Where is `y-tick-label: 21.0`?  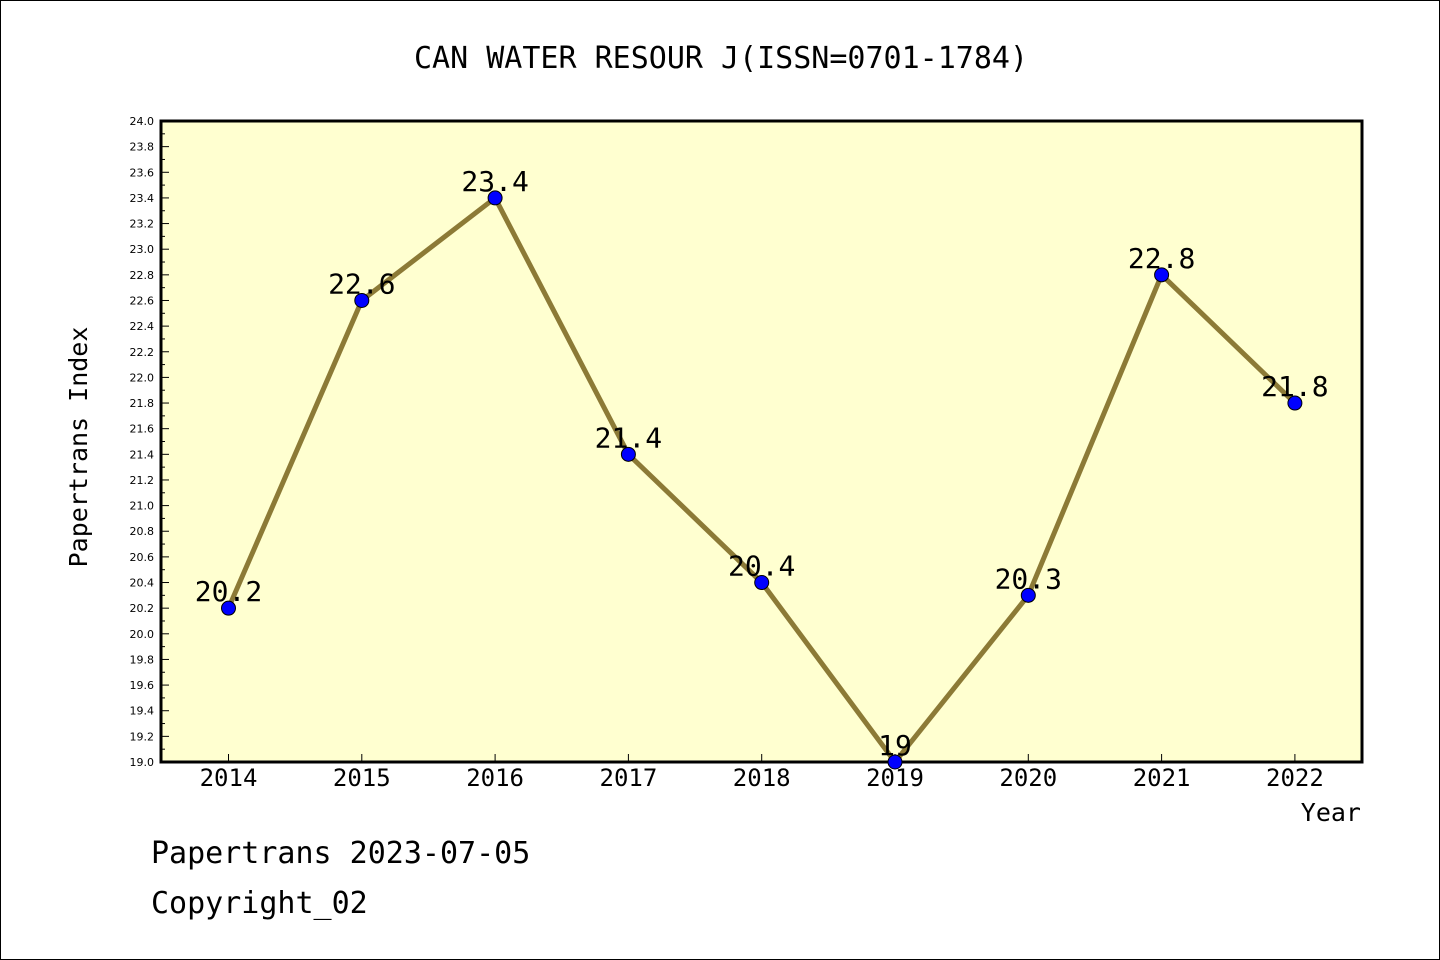 y-tick-label: 21.0 is located at coordinates (142, 506).